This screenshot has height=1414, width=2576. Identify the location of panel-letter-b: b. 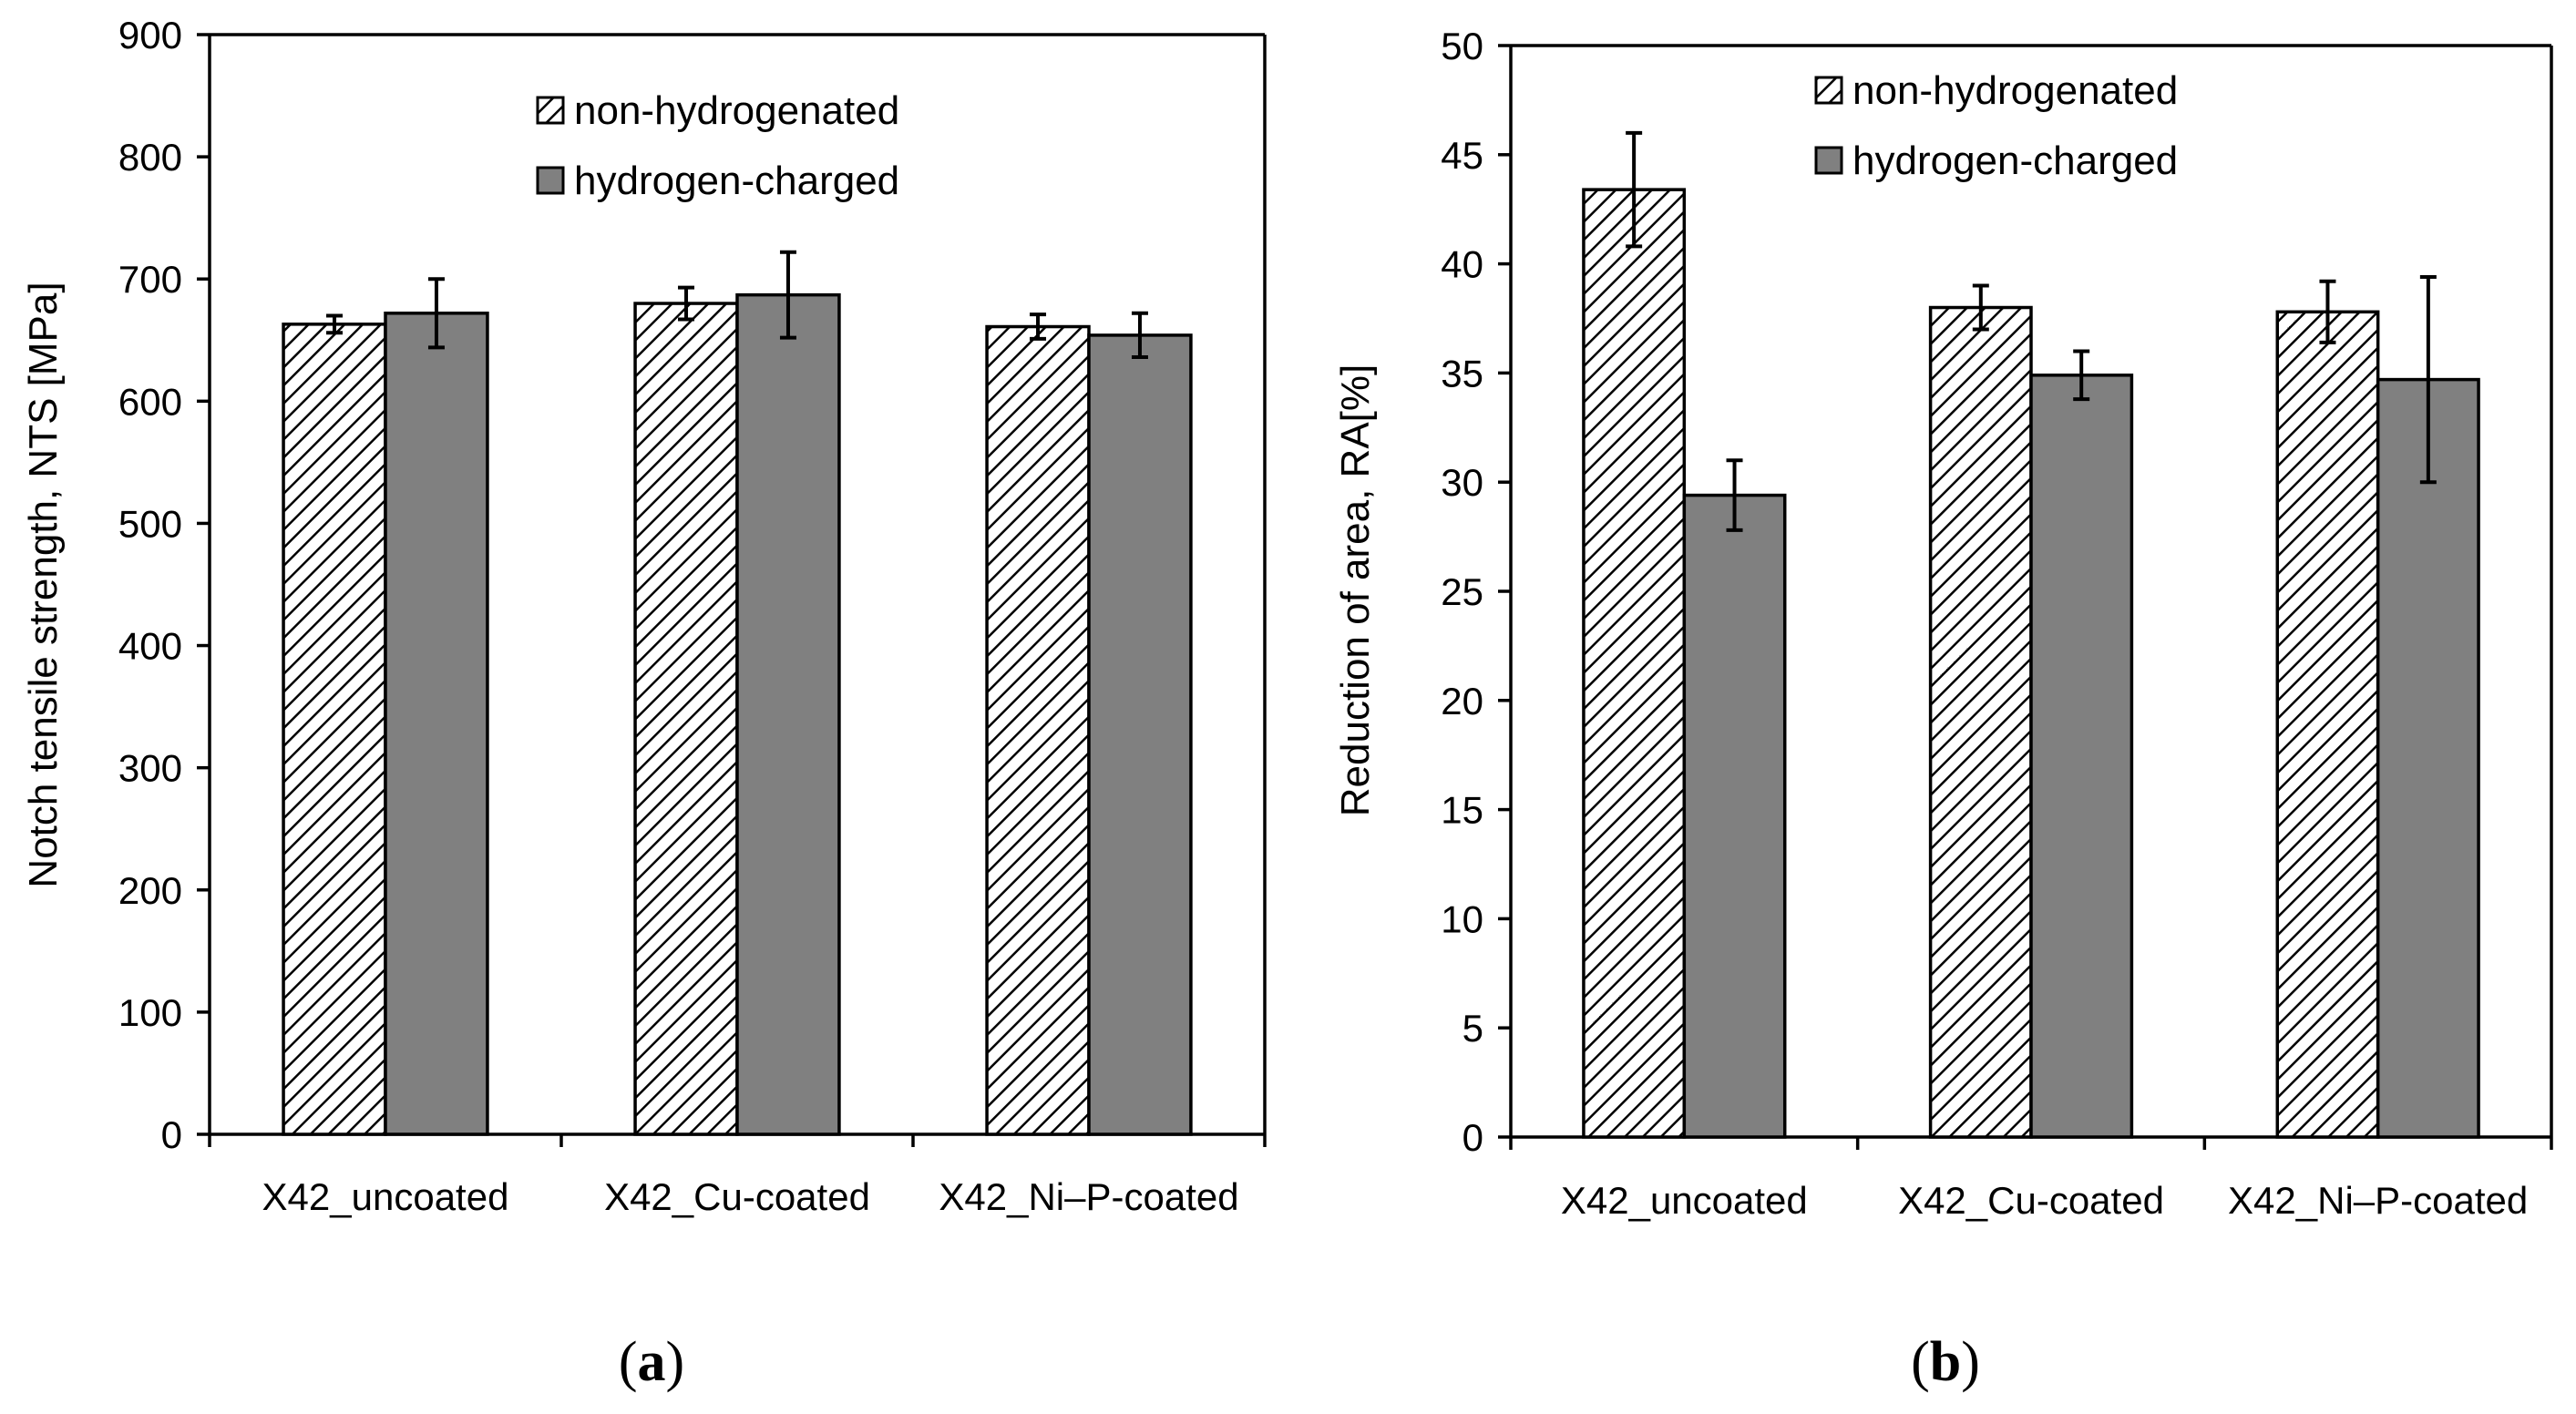
(1945, 1362).